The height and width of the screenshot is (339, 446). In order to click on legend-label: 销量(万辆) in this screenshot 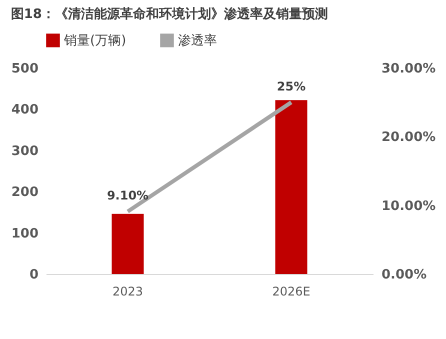, I will do `click(94, 40)`.